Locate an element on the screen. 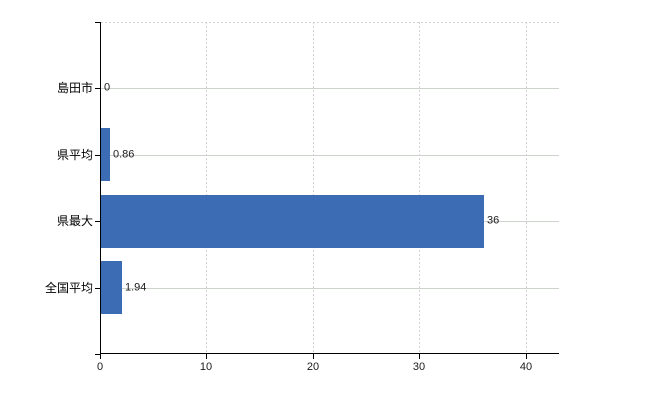  x-axis-tick-label: 20 is located at coordinates (313, 367).